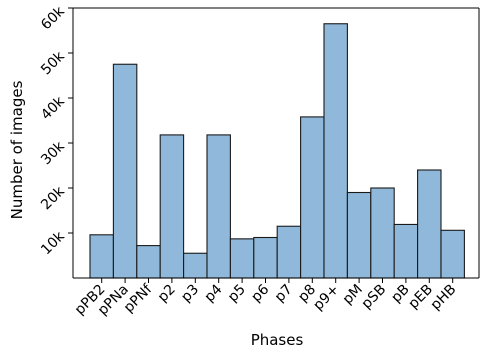 This screenshot has height=352, width=481. Describe the element at coordinates (148, 262) in the screenshot. I see `bar-pPNf` at that location.